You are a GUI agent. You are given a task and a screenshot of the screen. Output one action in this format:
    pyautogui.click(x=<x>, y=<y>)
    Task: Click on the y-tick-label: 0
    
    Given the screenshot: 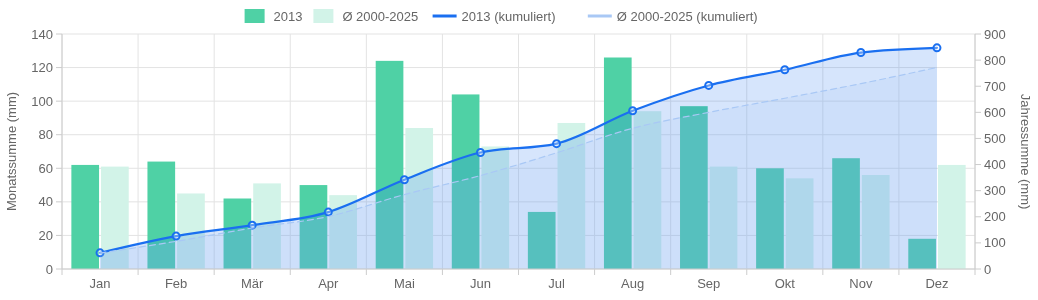 What is the action you would take?
    pyautogui.click(x=49, y=269)
    